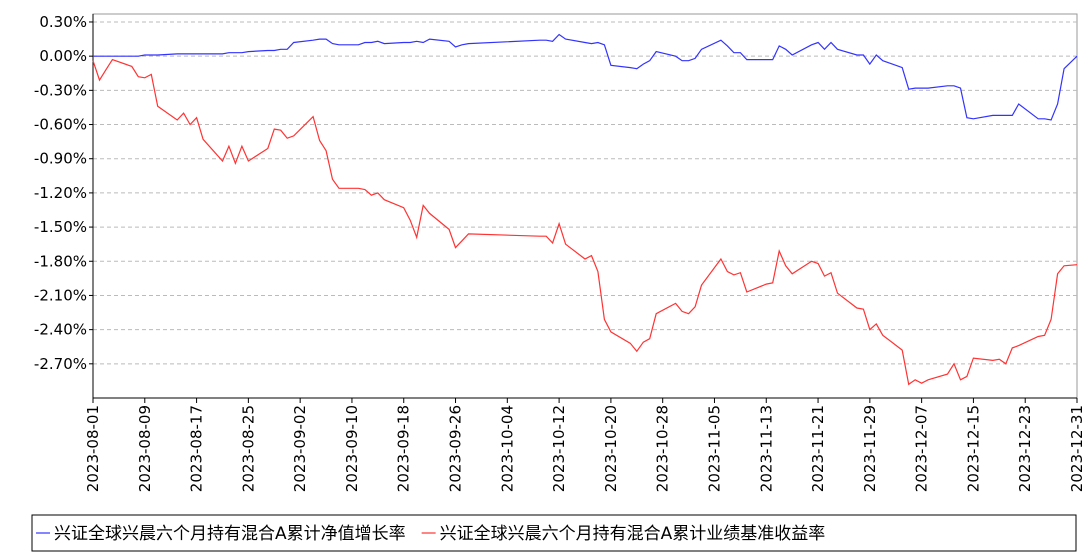  I want to click on x-tick-label: 2023-08-01, so click(93, 448).